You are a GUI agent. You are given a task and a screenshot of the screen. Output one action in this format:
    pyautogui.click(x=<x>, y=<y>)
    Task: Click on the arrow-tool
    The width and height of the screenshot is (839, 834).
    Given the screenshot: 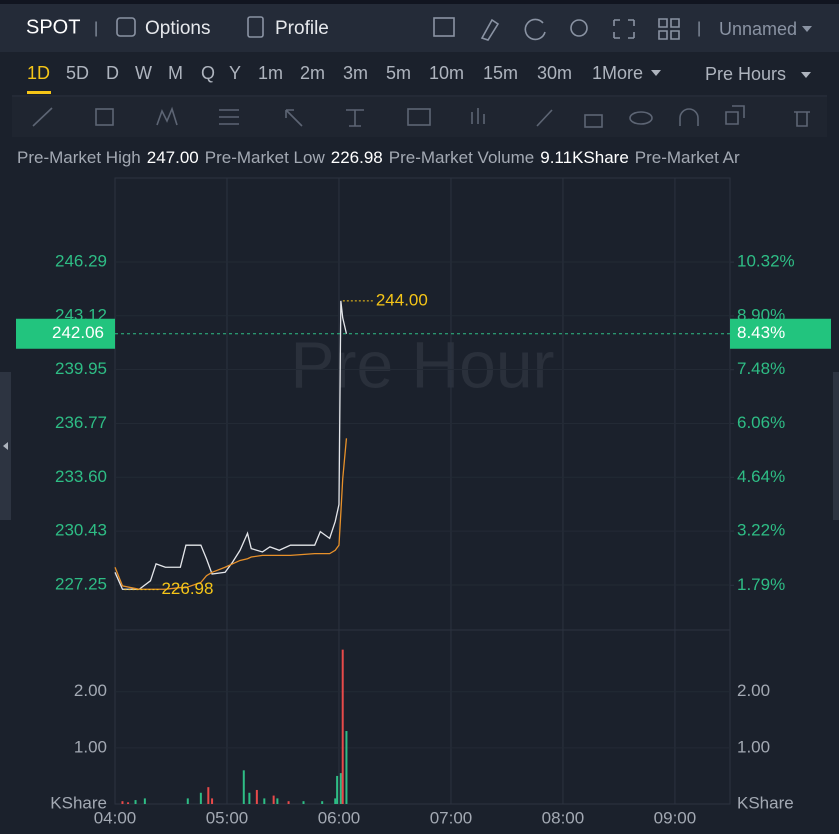 What is the action you would take?
    pyautogui.click(x=294, y=118)
    